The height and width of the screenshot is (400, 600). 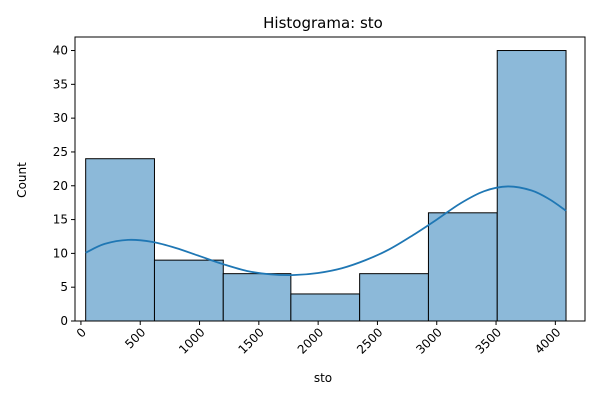 What do you see at coordinates (60, 118) in the screenshot?
I see `y-tick-label: 30` at bounding box center [60, 118].